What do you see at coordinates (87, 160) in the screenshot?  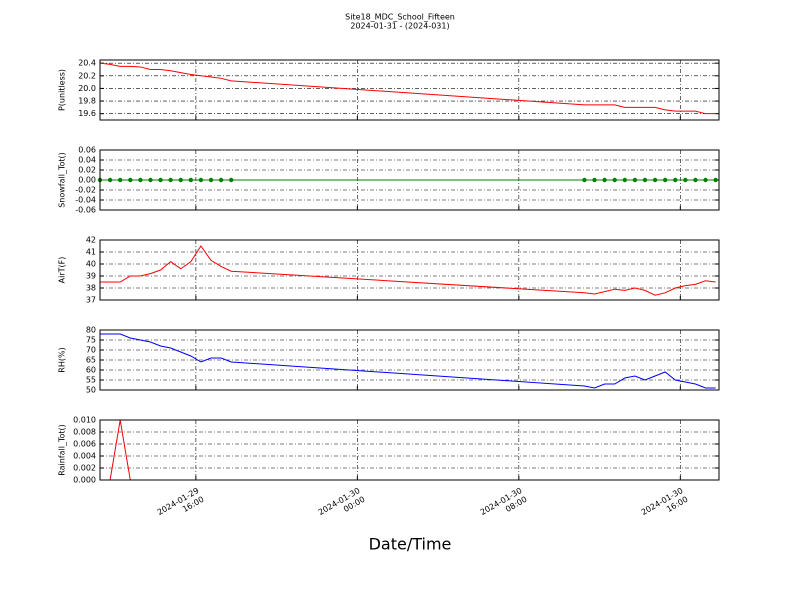 I see `y-tick-label: 0.04` at bounding box center [87, 160].